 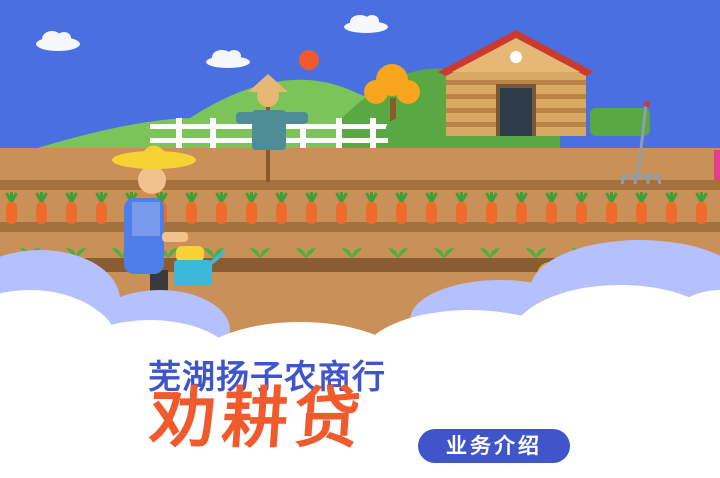 I want to click on edge-post, so click(x=717, y=165).